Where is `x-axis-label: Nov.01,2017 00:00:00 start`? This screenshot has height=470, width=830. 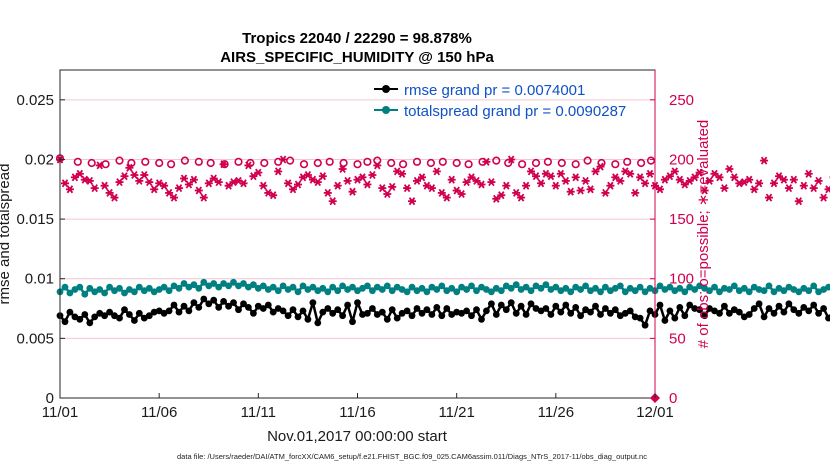 x-axis-label: Nov.01,2017 00:00:00 start is located at coordinates (357, 436).